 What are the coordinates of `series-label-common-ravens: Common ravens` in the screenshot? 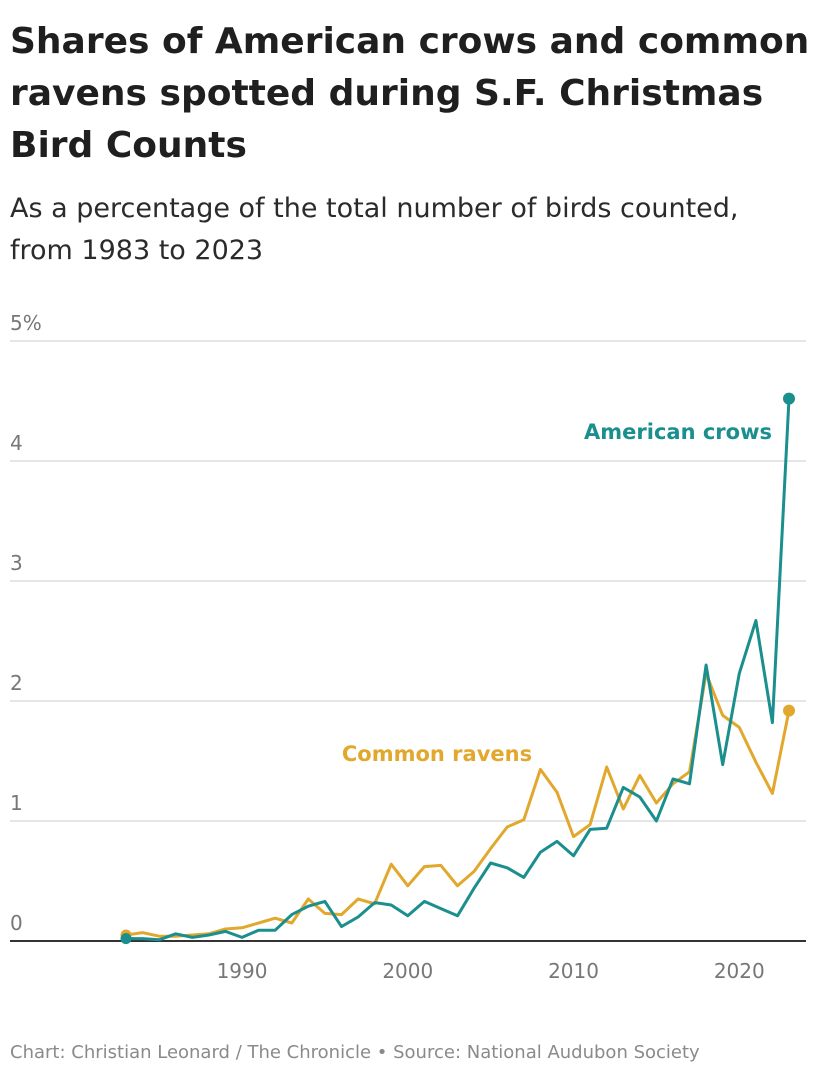 It's located at (437, 754).